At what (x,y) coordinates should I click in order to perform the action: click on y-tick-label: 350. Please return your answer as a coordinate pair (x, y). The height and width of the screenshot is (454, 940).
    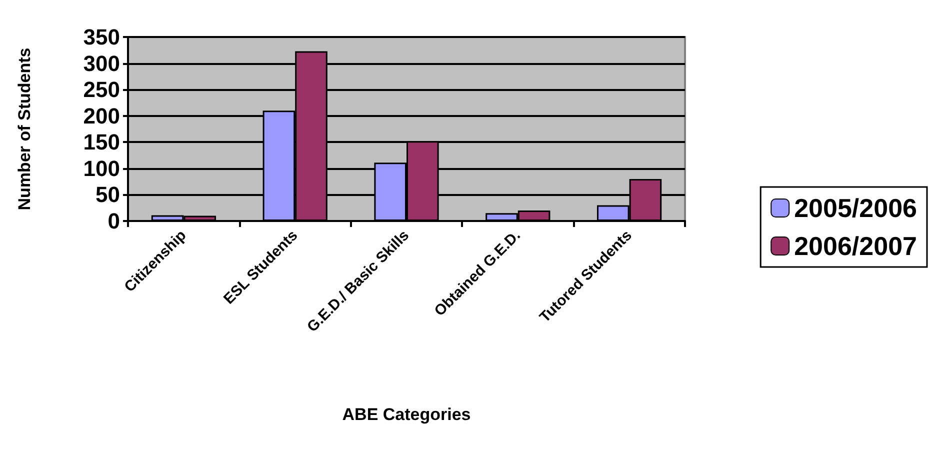
    Looking at the image, I should click on (101, 37).